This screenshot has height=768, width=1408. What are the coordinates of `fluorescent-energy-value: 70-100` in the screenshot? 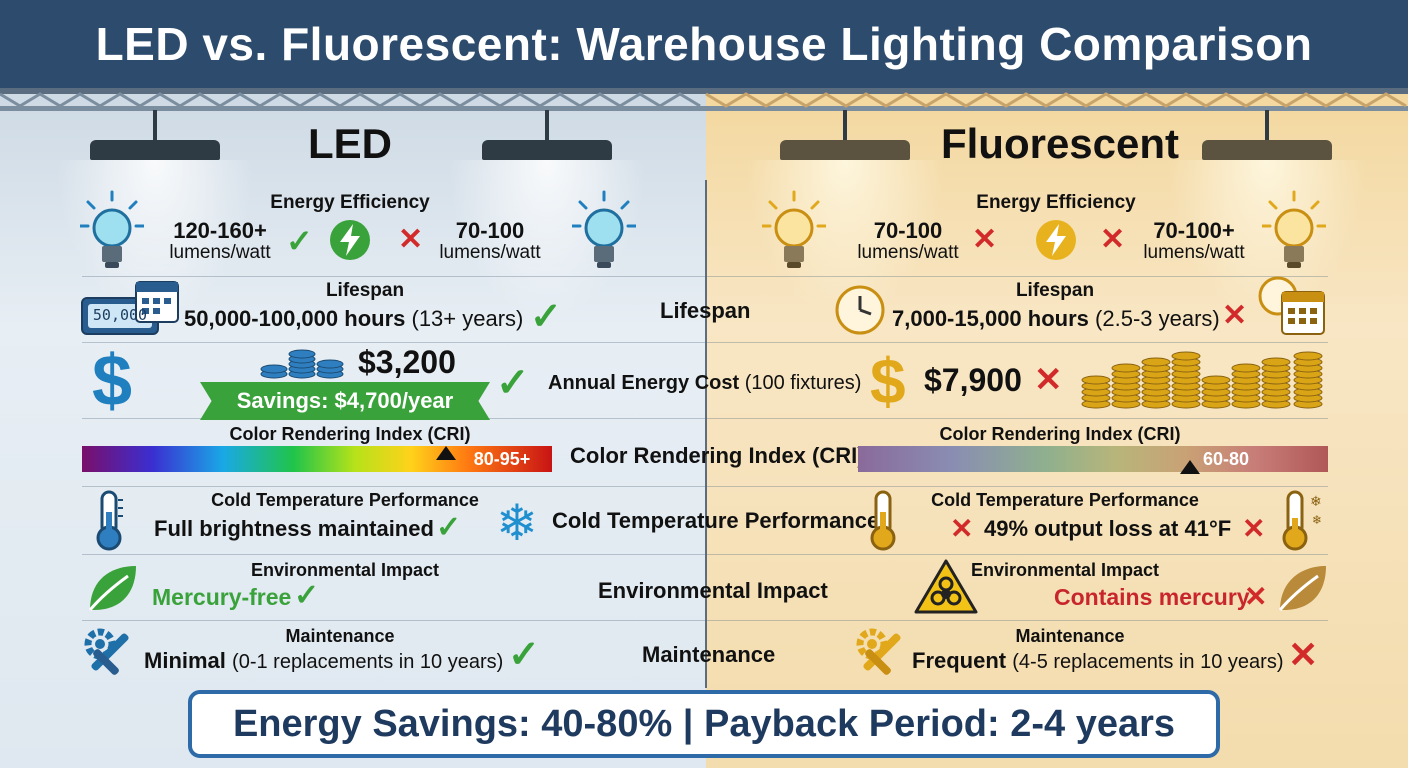 It's located at (908, 230).